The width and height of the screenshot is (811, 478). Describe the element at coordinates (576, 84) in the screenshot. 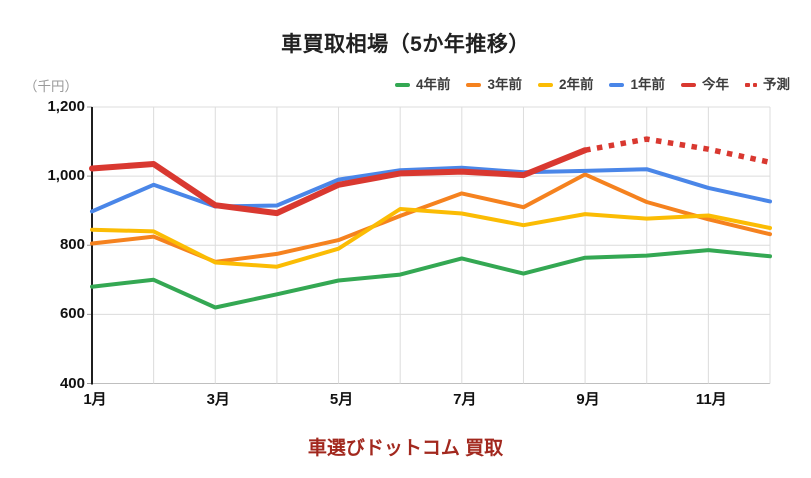

I see `legend-label: 2年前` at that location.